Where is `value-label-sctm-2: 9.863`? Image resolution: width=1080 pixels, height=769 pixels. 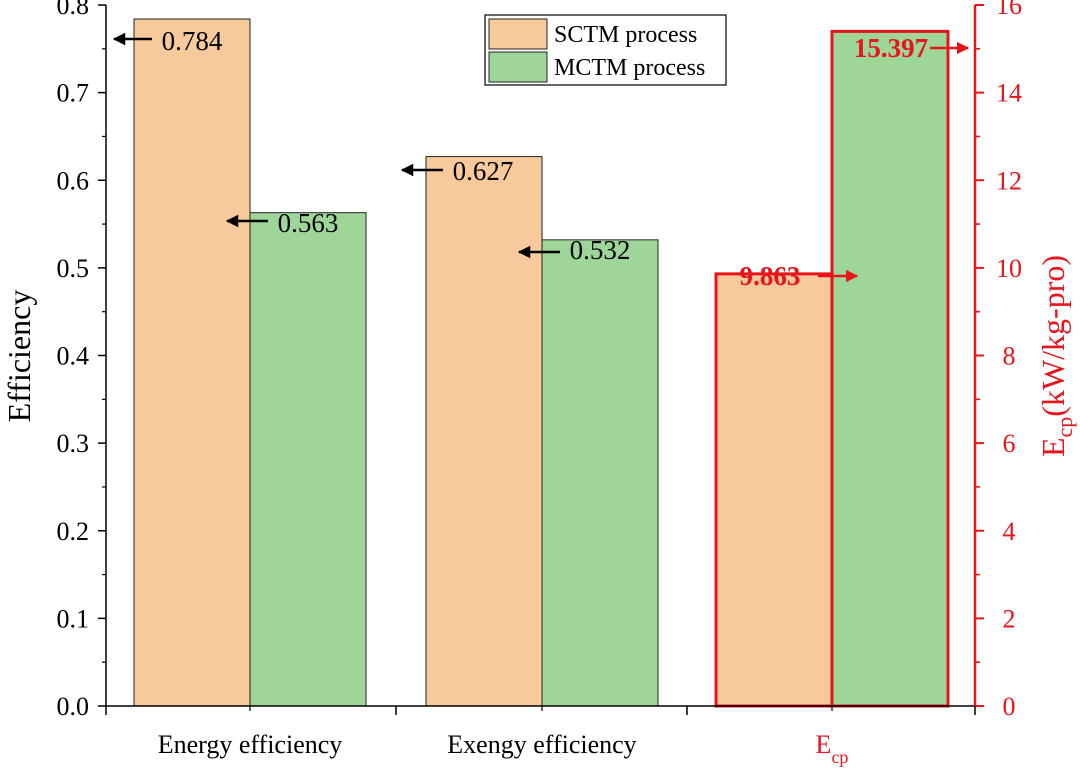 value-label-sctm-2: 9.863 is located at coordinates (770, 276).